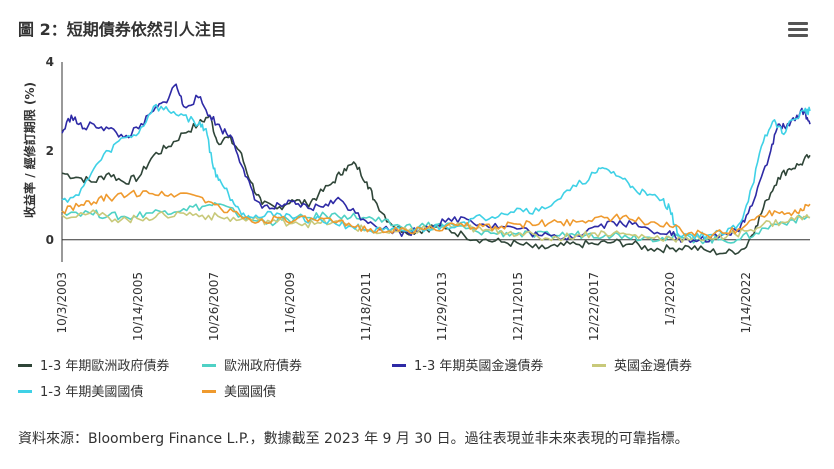 This screenshot has width=834, height=469. Describe the element at coordinates (670, 299) in the screenshot. I see `x-tick-label: 1/3/2020` at that location.